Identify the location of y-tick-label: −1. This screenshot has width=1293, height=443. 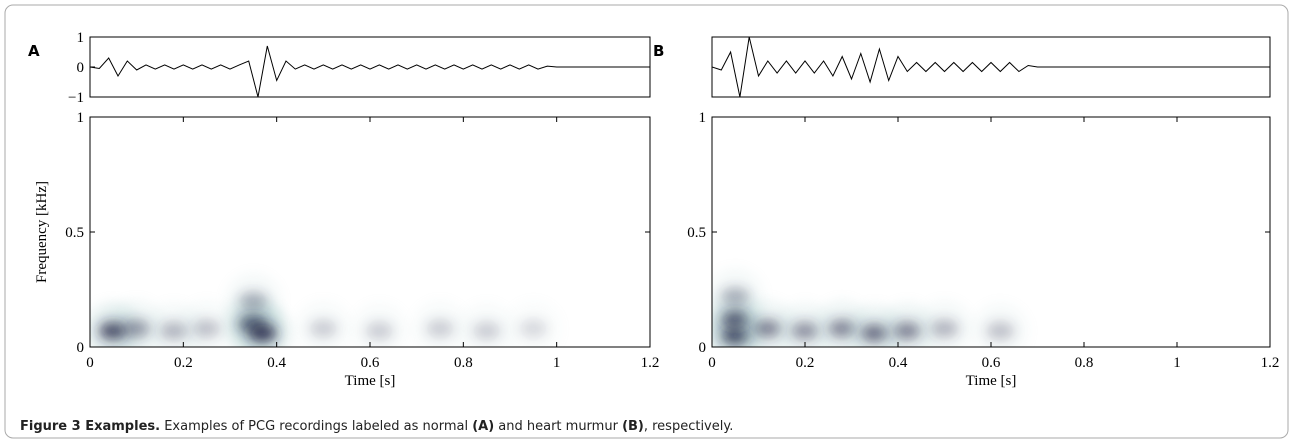
(76, 98).